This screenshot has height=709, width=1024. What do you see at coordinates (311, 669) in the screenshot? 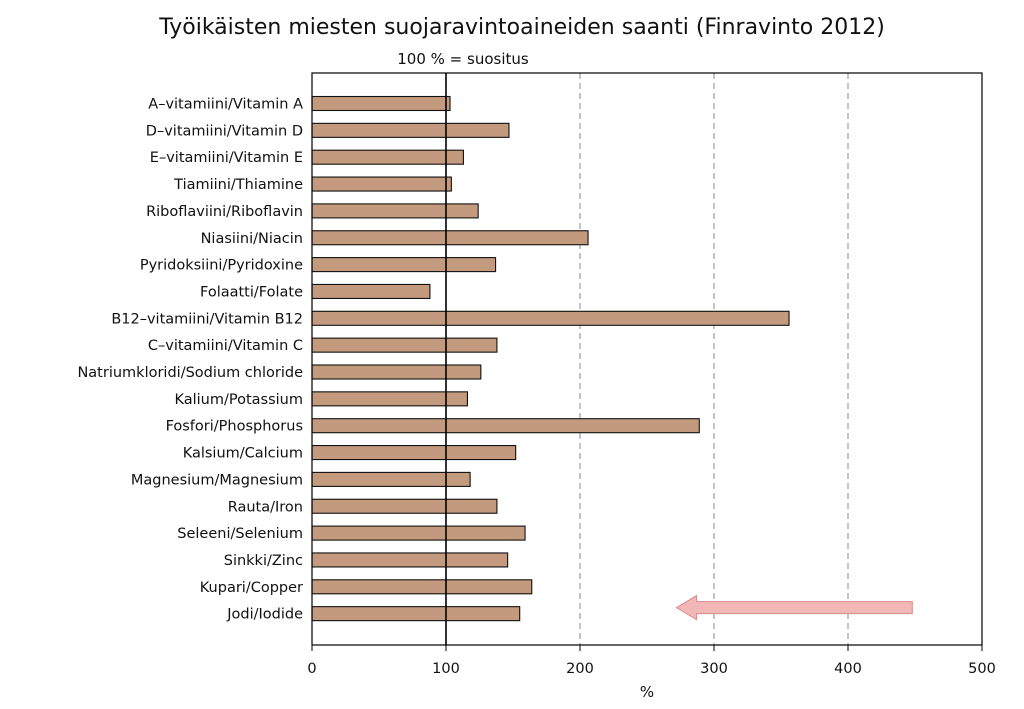
I see `x-tick-label: 0` at bounding box center [311, 669].